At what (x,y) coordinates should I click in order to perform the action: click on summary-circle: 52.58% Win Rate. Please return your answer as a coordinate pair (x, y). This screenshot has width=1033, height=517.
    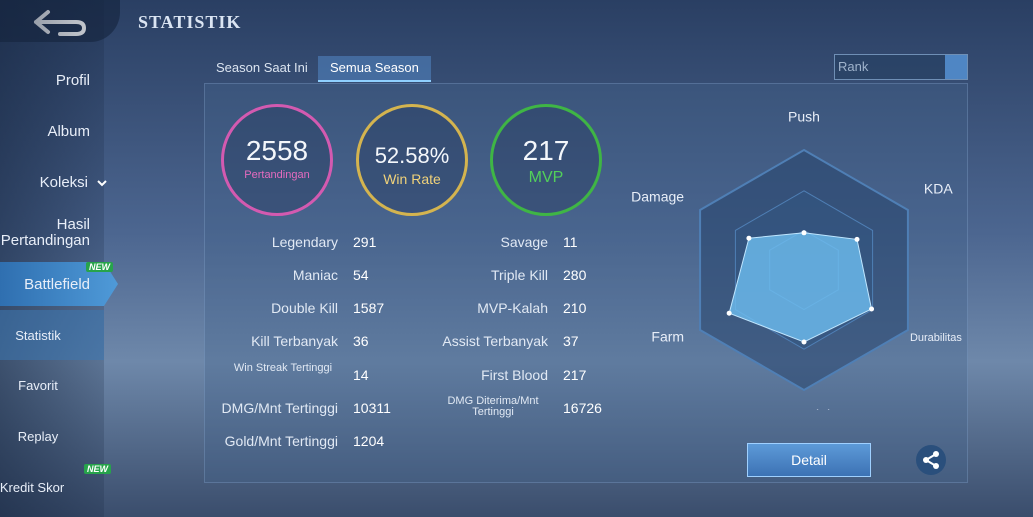
    Looking at the image, I should click on (412, 160).